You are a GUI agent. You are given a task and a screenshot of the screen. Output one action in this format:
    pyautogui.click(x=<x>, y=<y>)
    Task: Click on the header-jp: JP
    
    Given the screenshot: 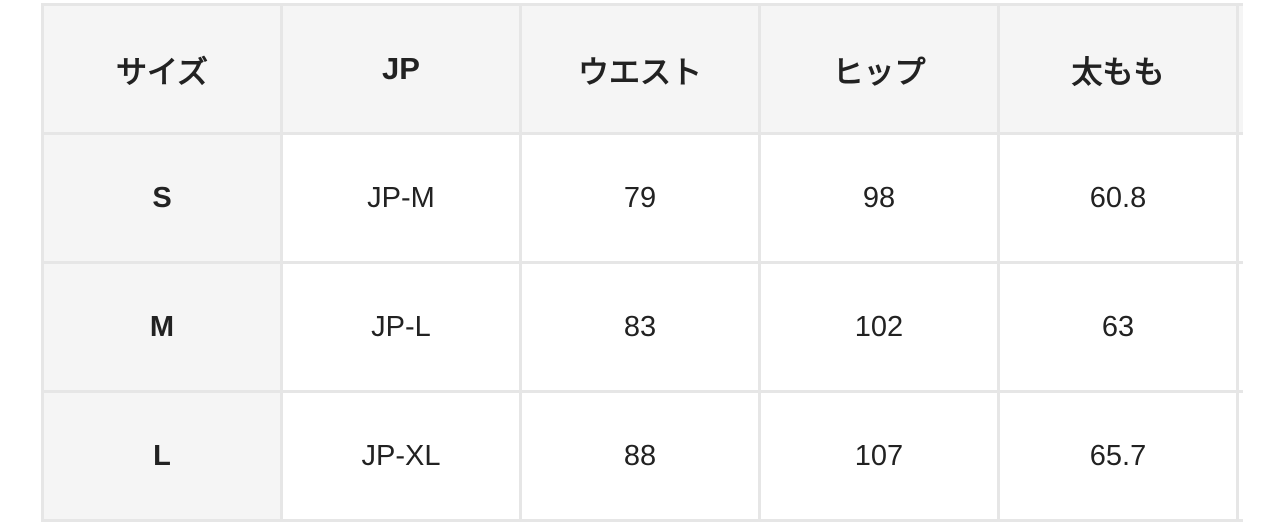 What is the action you would take?
    pyautogui.click(x=401, y=69)
    